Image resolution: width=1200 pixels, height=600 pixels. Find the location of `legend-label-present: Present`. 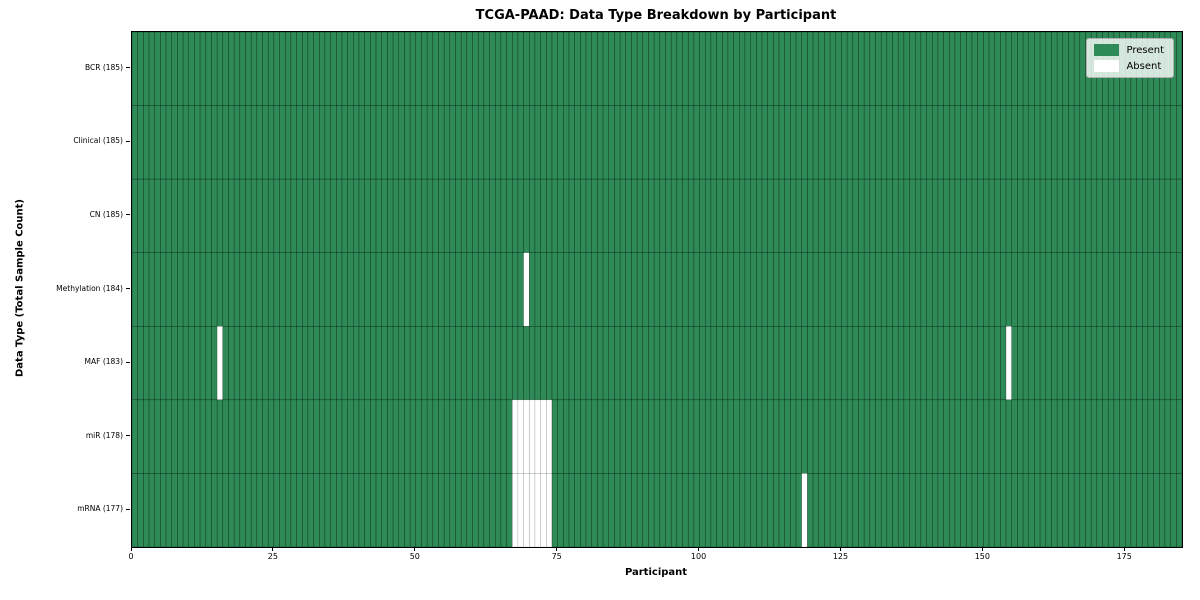

legend-label-present: Present is located at coordinates (1145, 50).